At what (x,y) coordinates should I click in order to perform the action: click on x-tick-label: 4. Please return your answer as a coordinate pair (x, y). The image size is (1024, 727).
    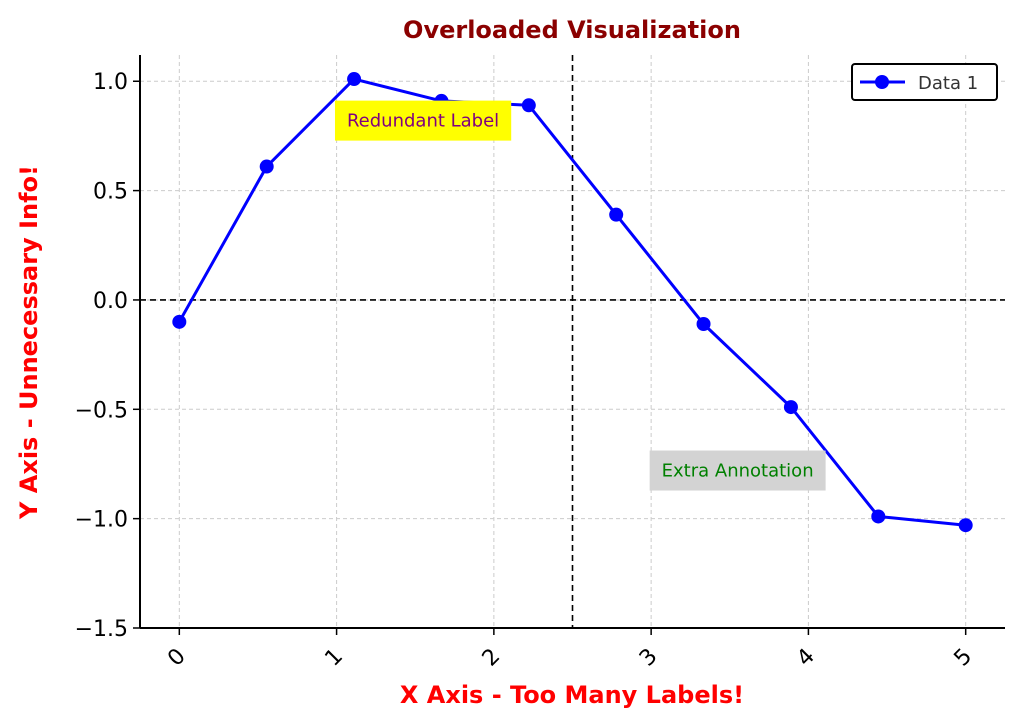
    Looking at the image, I should click on (806, 658).